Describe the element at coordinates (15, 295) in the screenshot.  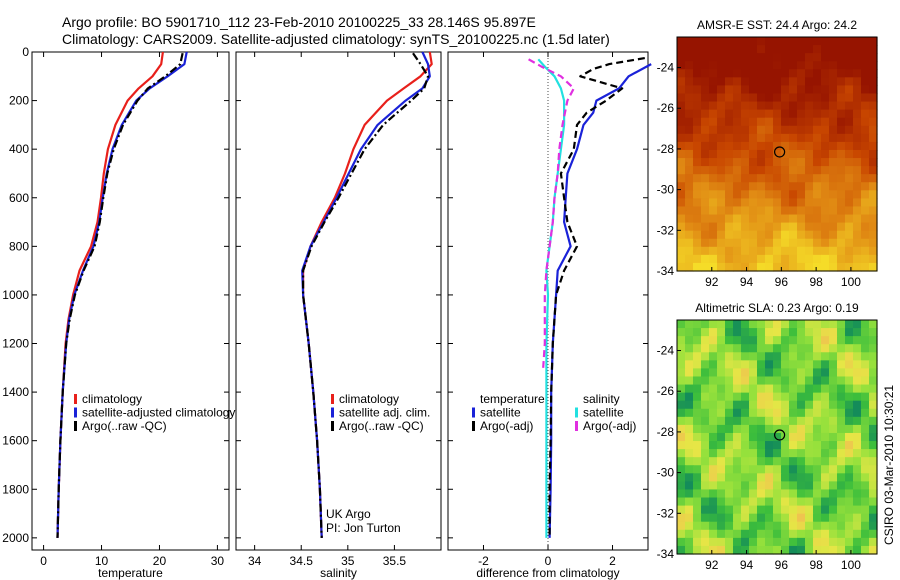
I see `y-tick-label: 1000` at that location.